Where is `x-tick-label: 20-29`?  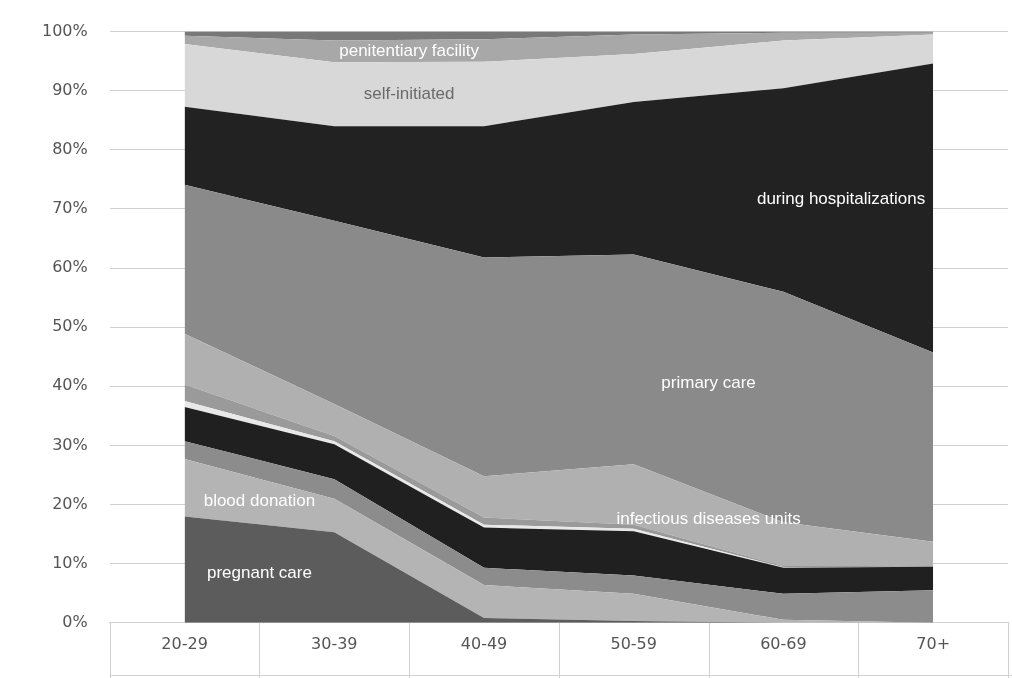 x-tick-label: 20-29 is located at coordinates (184, 643).